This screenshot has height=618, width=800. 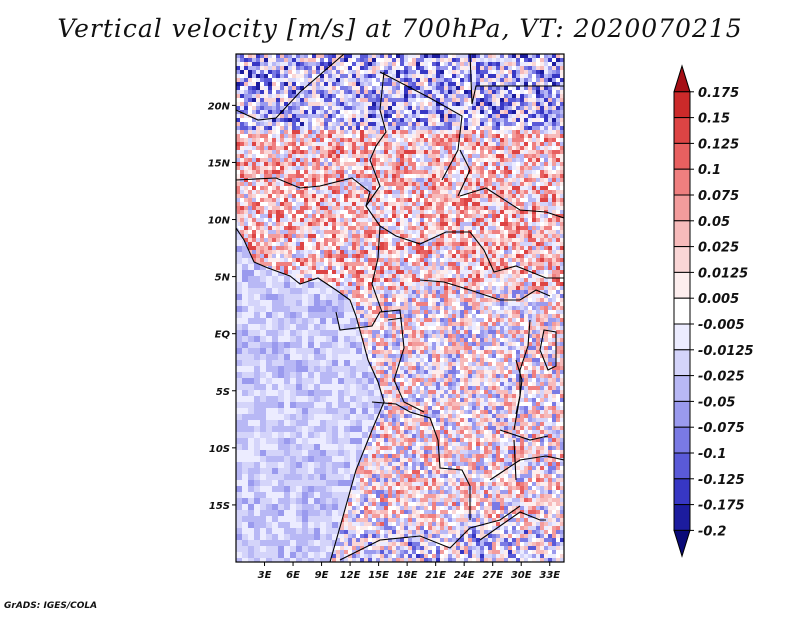 I want to click on colorbar-label: 0.075, so click(x=718, y=196).